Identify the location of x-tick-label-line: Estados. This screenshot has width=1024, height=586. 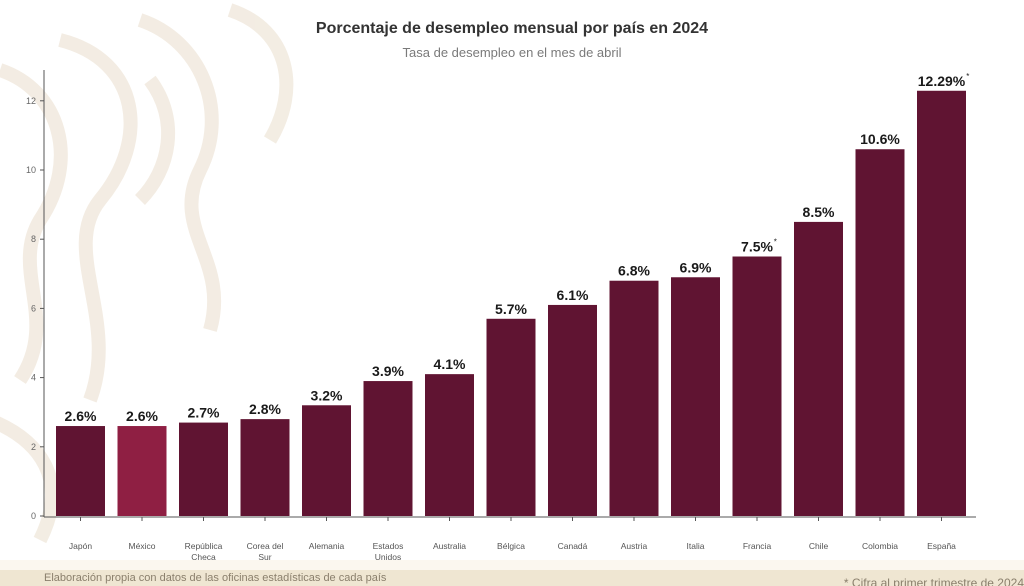
(388, 546).